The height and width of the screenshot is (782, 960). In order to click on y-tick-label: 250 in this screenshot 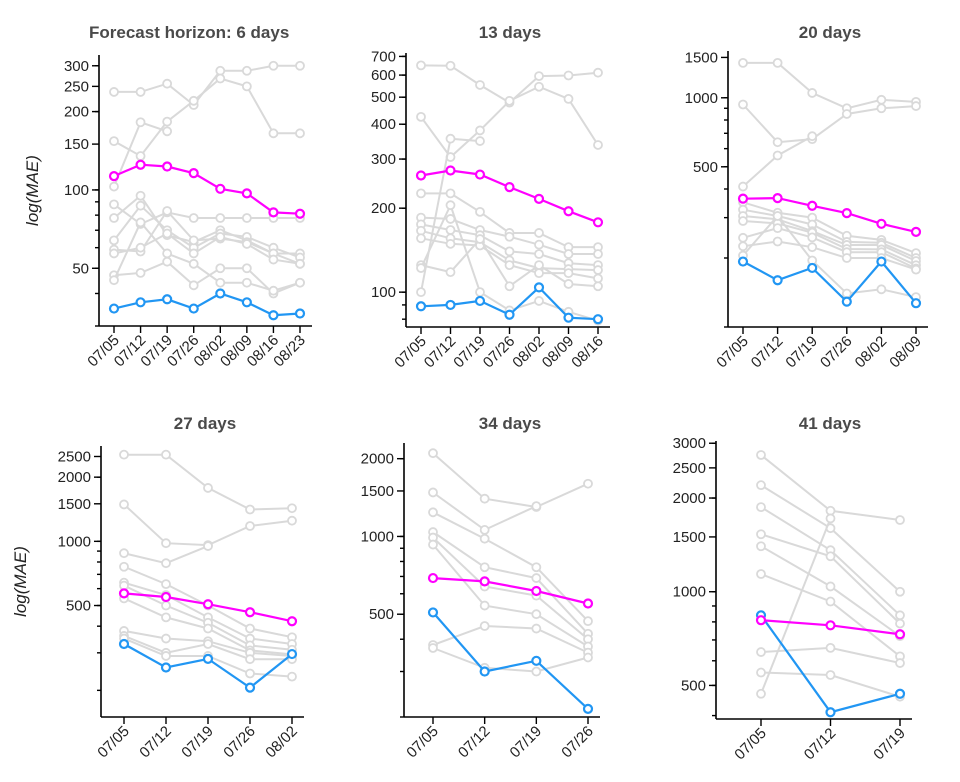, I will do `click(76, 86)`.